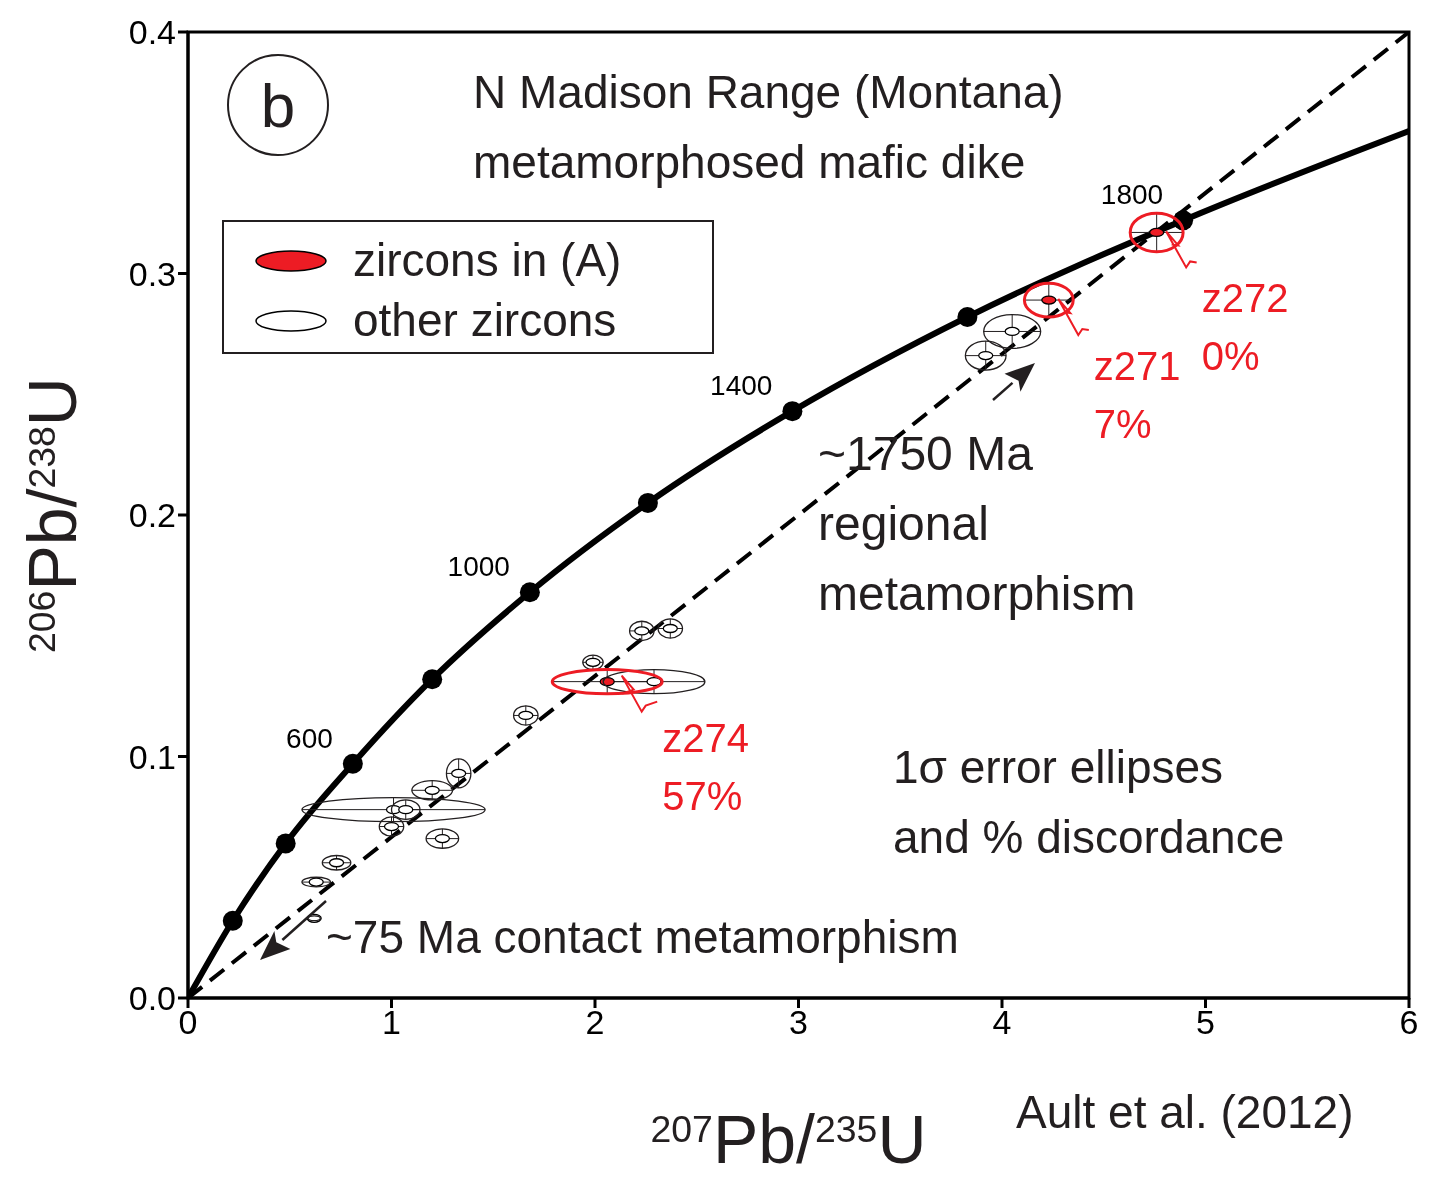 Image resolution: width=1429 pixels, height=1190 pixels. What do you see at coordinates (152, 273) in the screenshot?
I see `y-tick-label: 0.3` at bounding box center [152, 273].